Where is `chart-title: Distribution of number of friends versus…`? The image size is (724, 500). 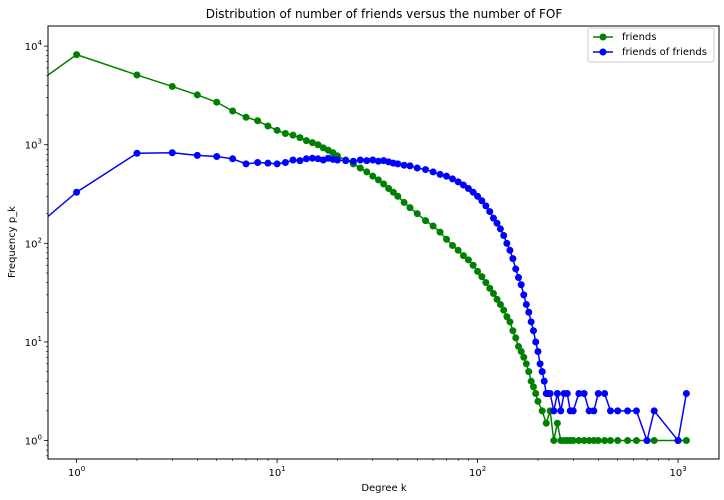 chart-title: Distribution of number of friends versus… is located at coordinates (384, 14).